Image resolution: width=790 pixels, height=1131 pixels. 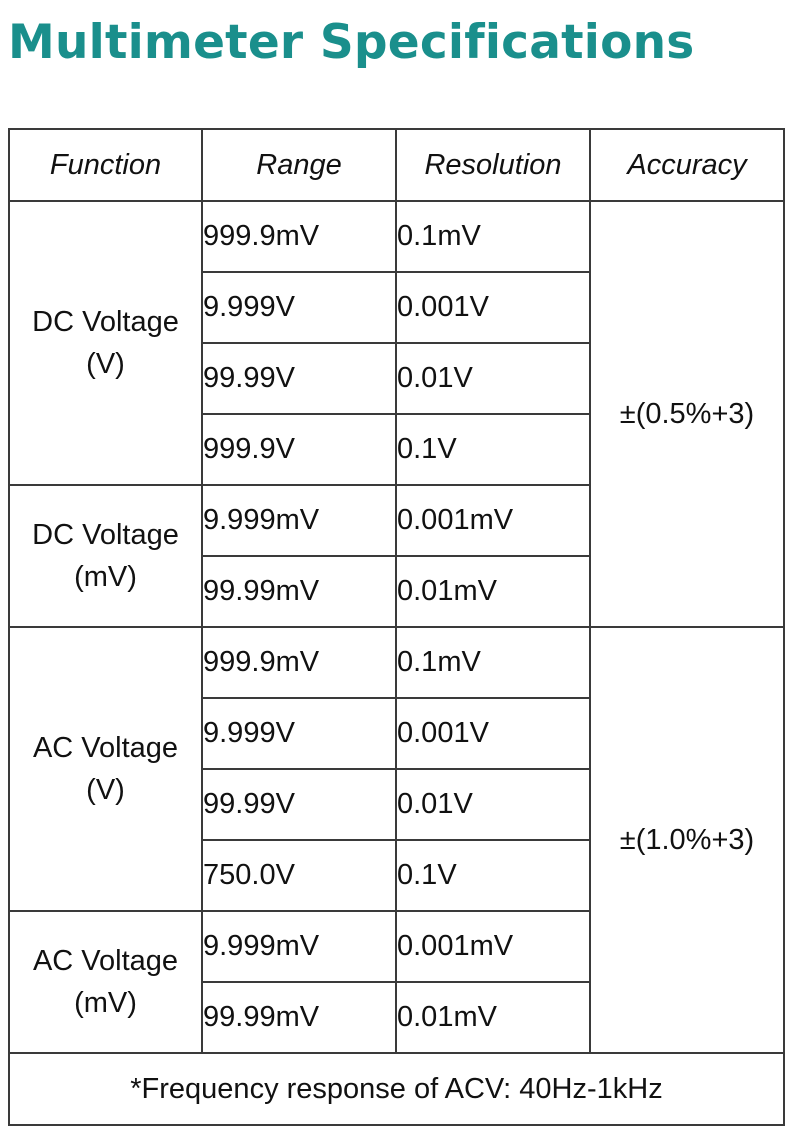 What do you see at coordinates (105, 556) in the screenshot?
I see `function-cell-dc-mv: DC Voltage (mV)` at bounding box center [105, 556].